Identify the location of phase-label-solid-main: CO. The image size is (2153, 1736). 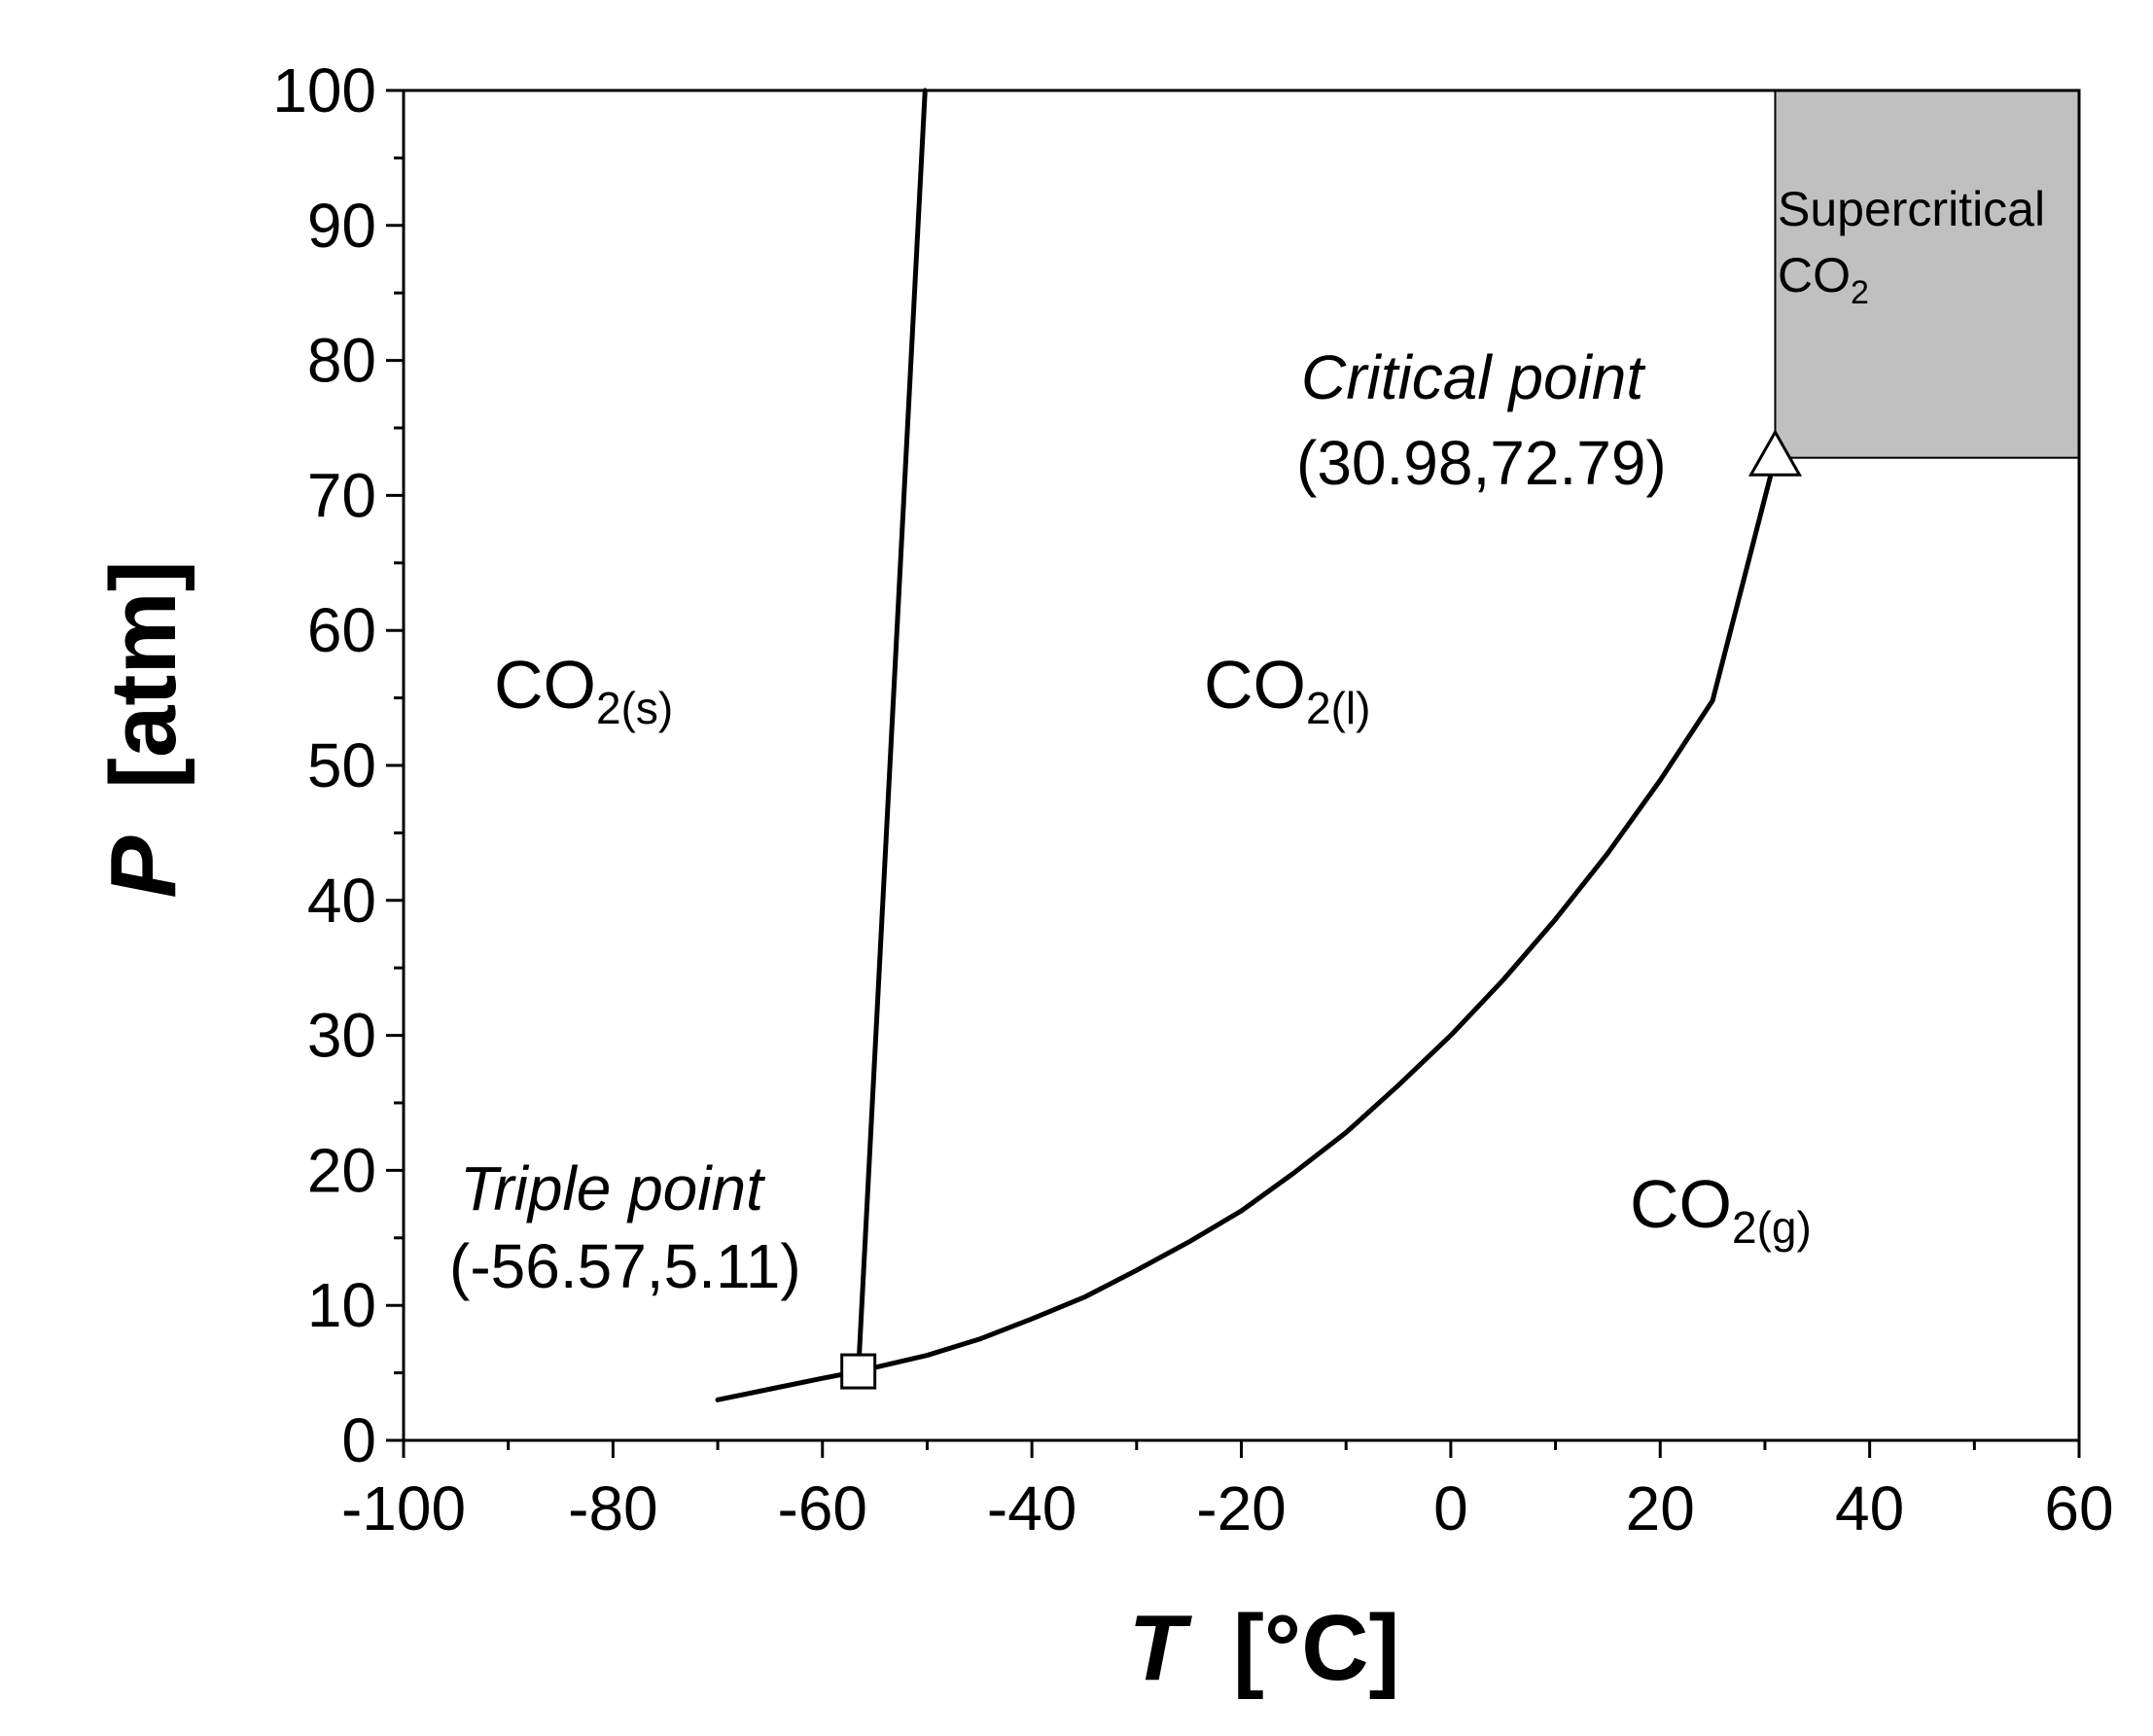
(545, 685).